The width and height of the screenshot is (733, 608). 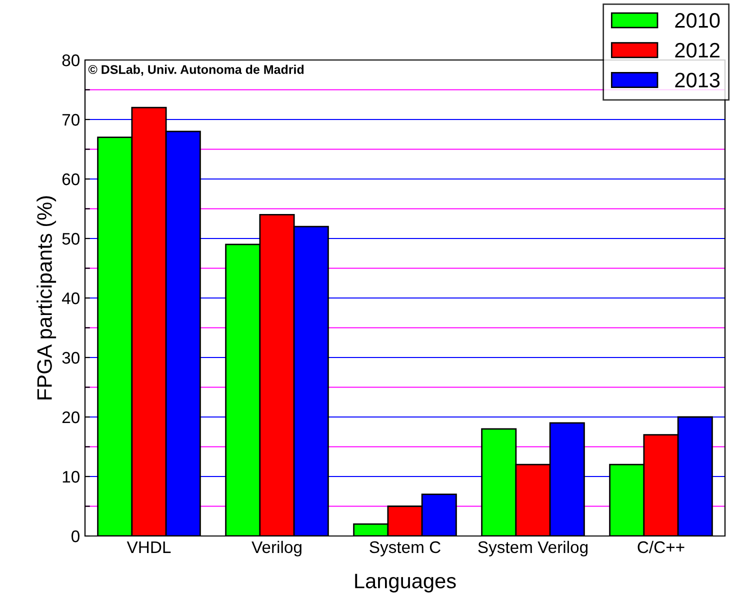 I want to click on y-tick-label: 20, so click(x=71, y=417).